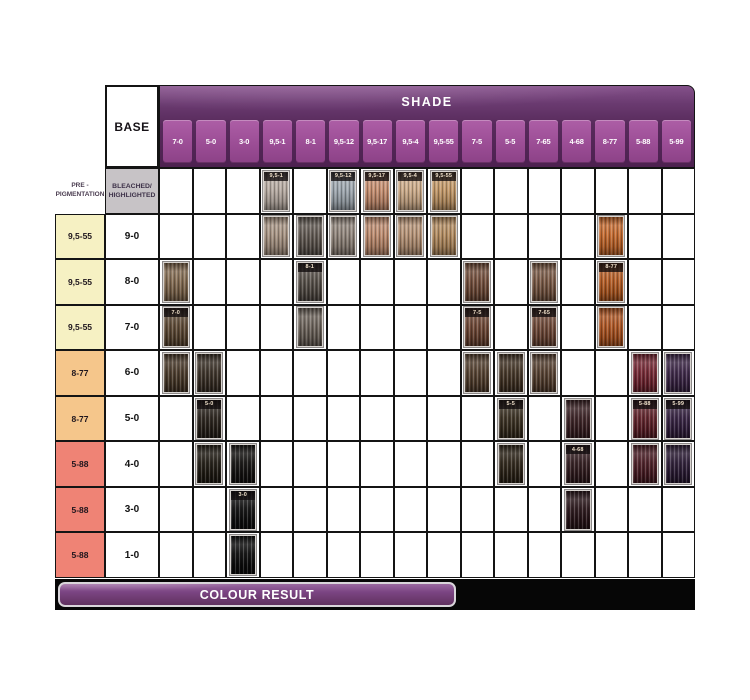 The image size is (750, 700). What do you see at coordinates (178, 141) in the screenshot?
I see `shade-column-header: 7-0` at bounding box center [178, 141].